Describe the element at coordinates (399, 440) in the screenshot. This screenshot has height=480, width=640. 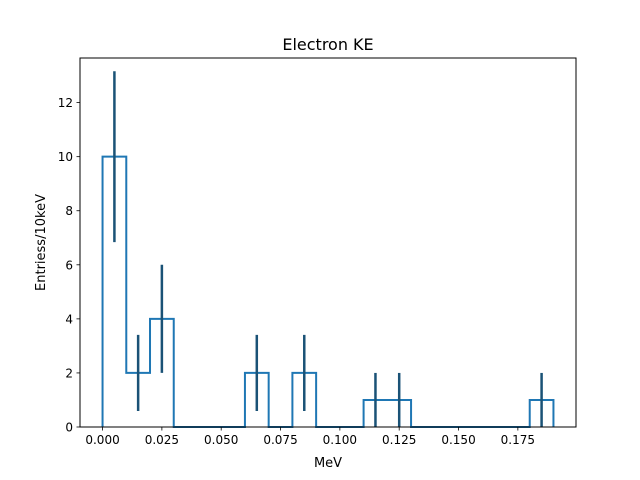
I see `x-tick-label: 0.125` at that location.